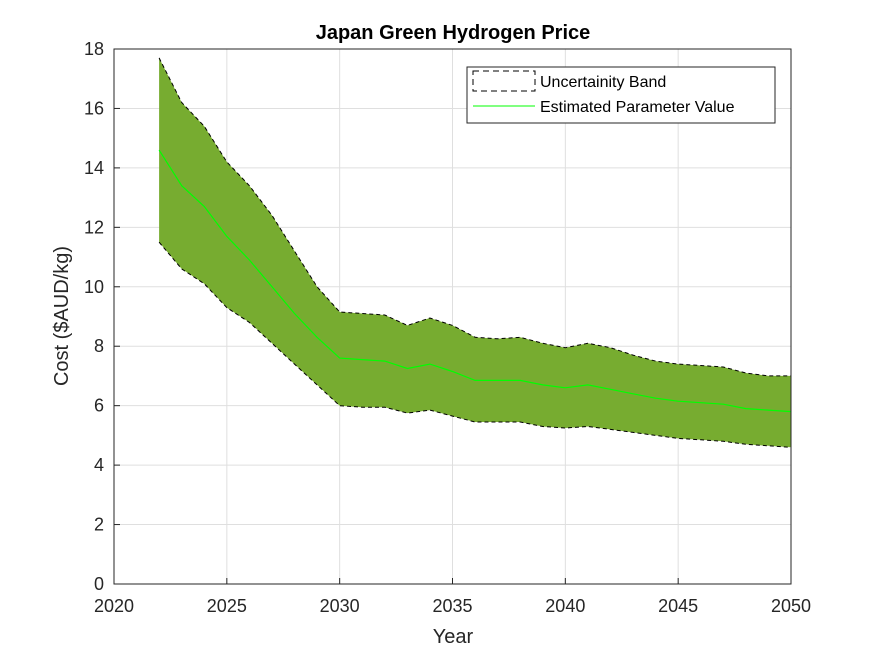 The height and width of the screenshot is (656, 875). Describe the element at coordinates (453, 33) in the screenshot. I see `chart-title: Japan Green Hydrogen Price` at that location.